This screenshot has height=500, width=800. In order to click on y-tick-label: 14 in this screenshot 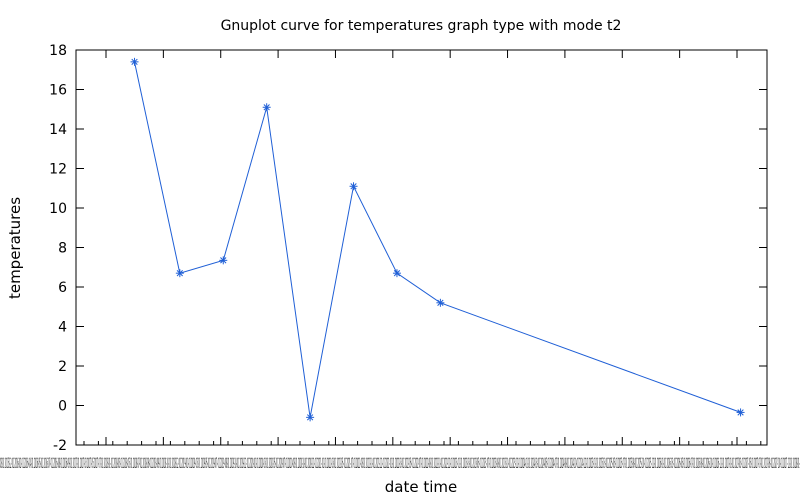, I will do `click(58, 130)`.